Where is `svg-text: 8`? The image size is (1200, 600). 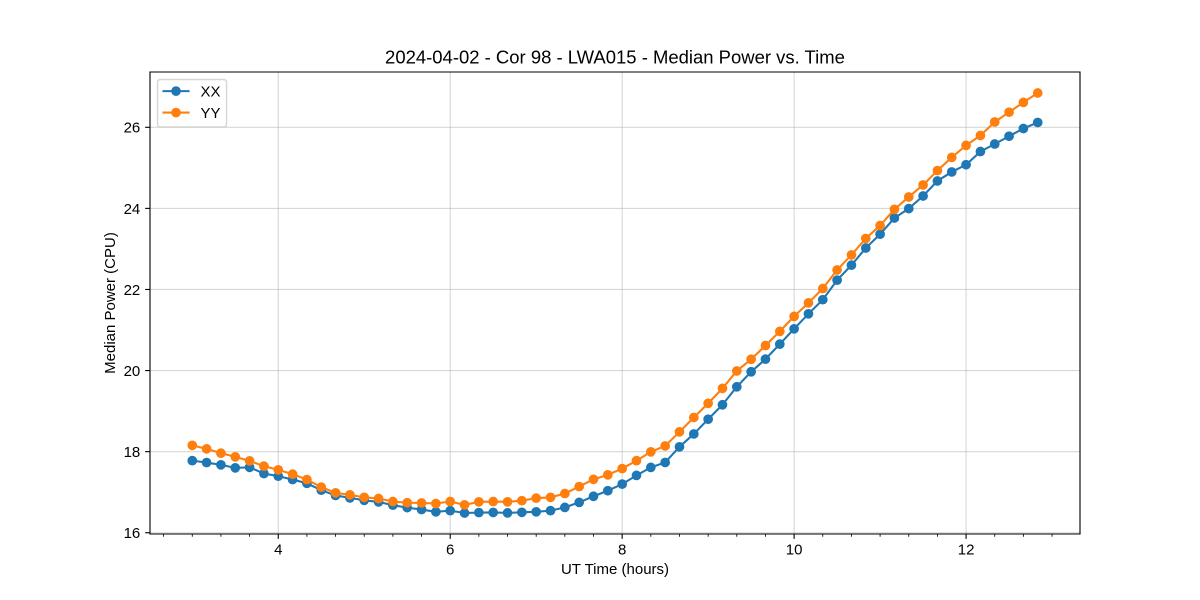
svg-text: 8 is located at coordinates (622, 550).